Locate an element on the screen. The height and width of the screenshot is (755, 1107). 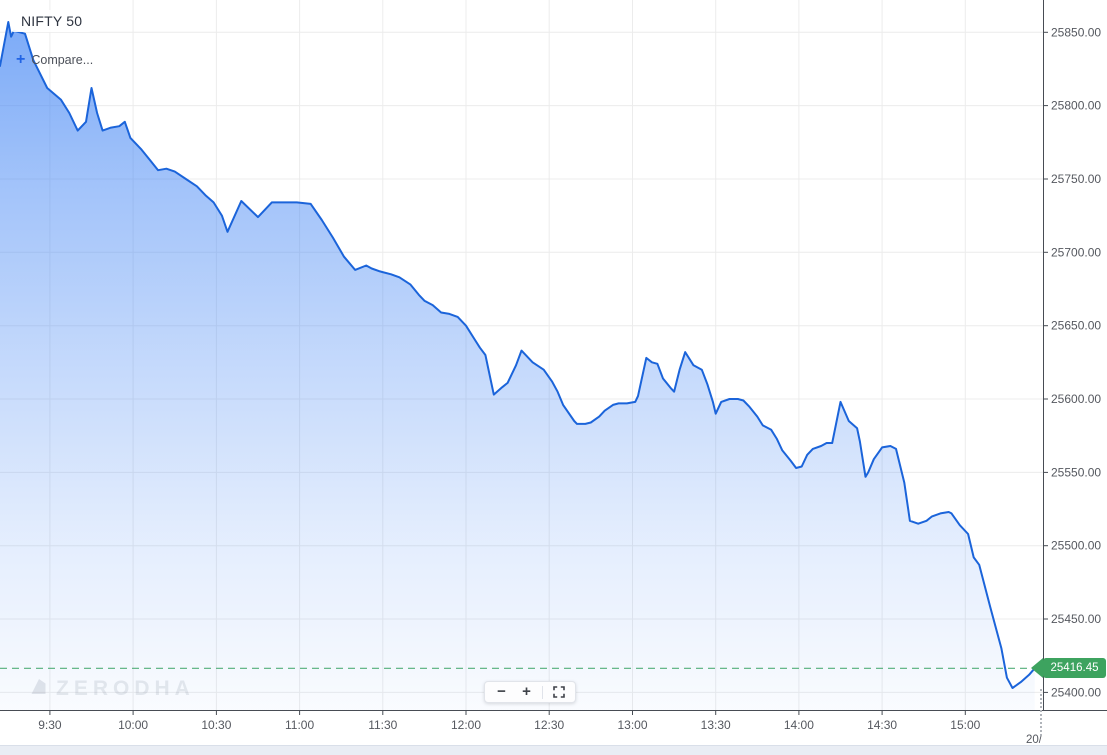
fullscreen-icon is located at coordinates (558, 692).